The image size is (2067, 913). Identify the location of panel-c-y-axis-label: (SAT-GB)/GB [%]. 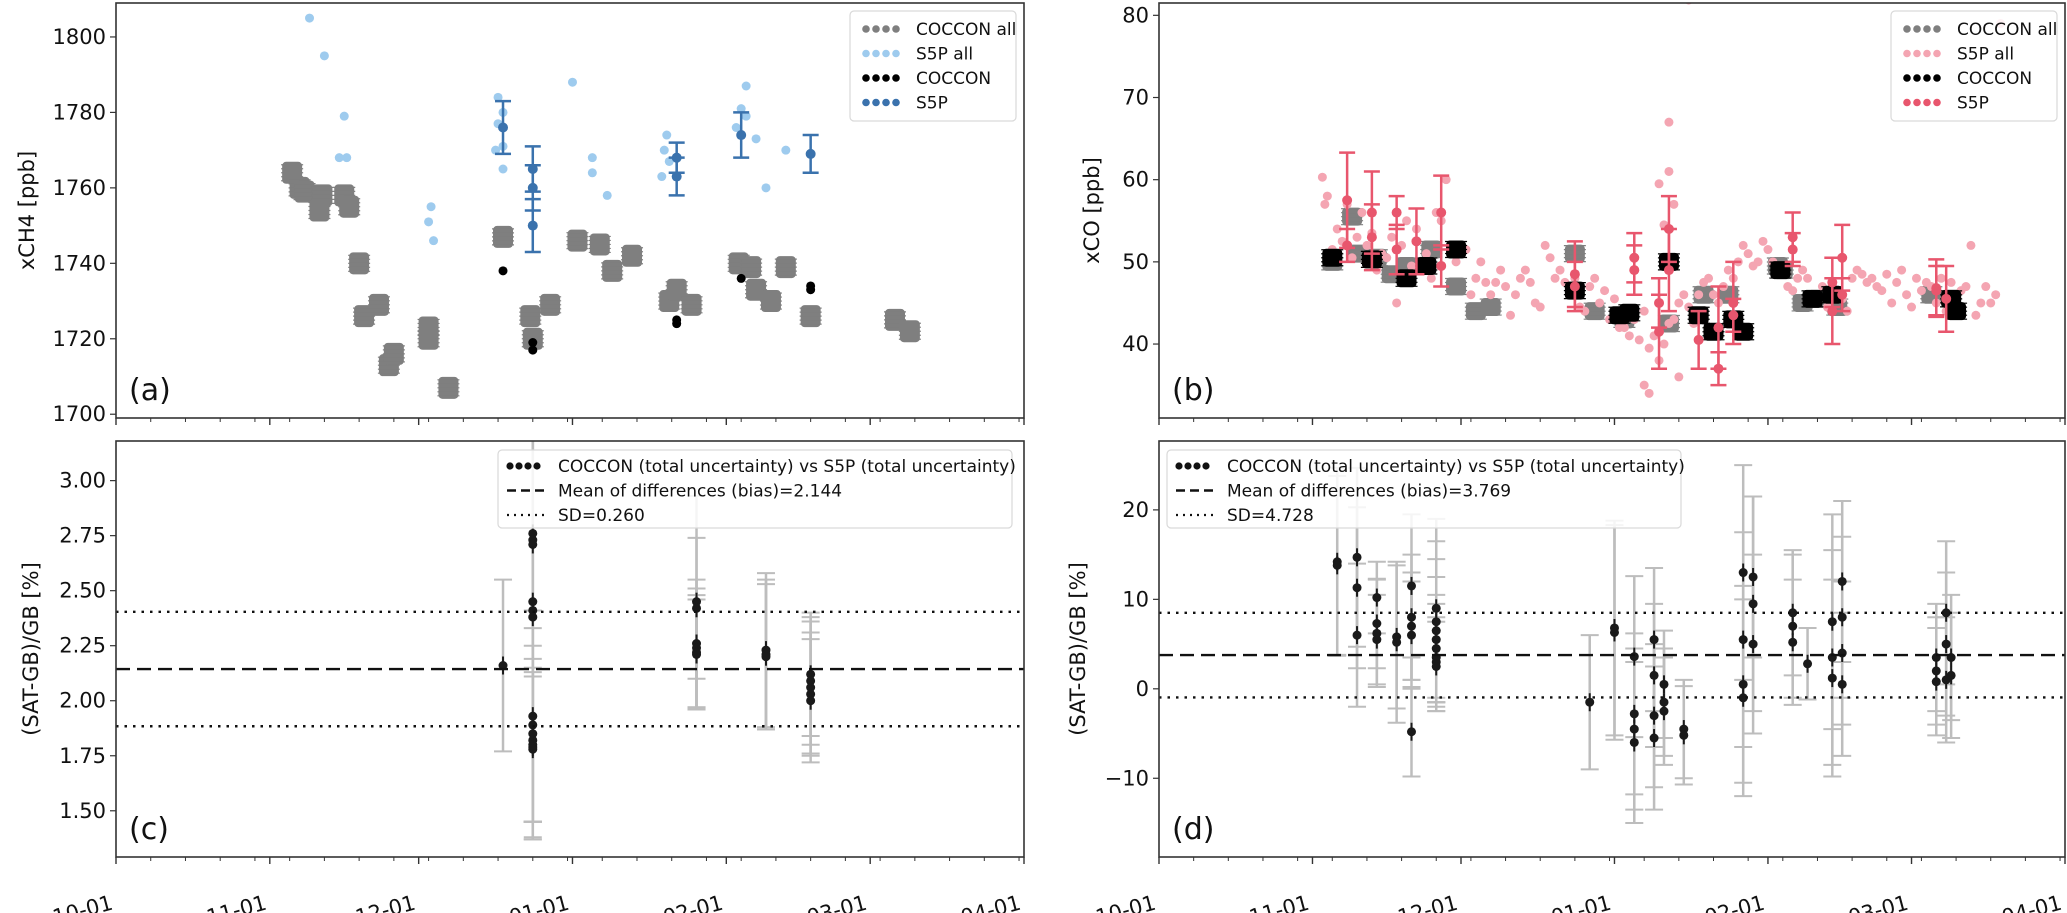
(31, 649).